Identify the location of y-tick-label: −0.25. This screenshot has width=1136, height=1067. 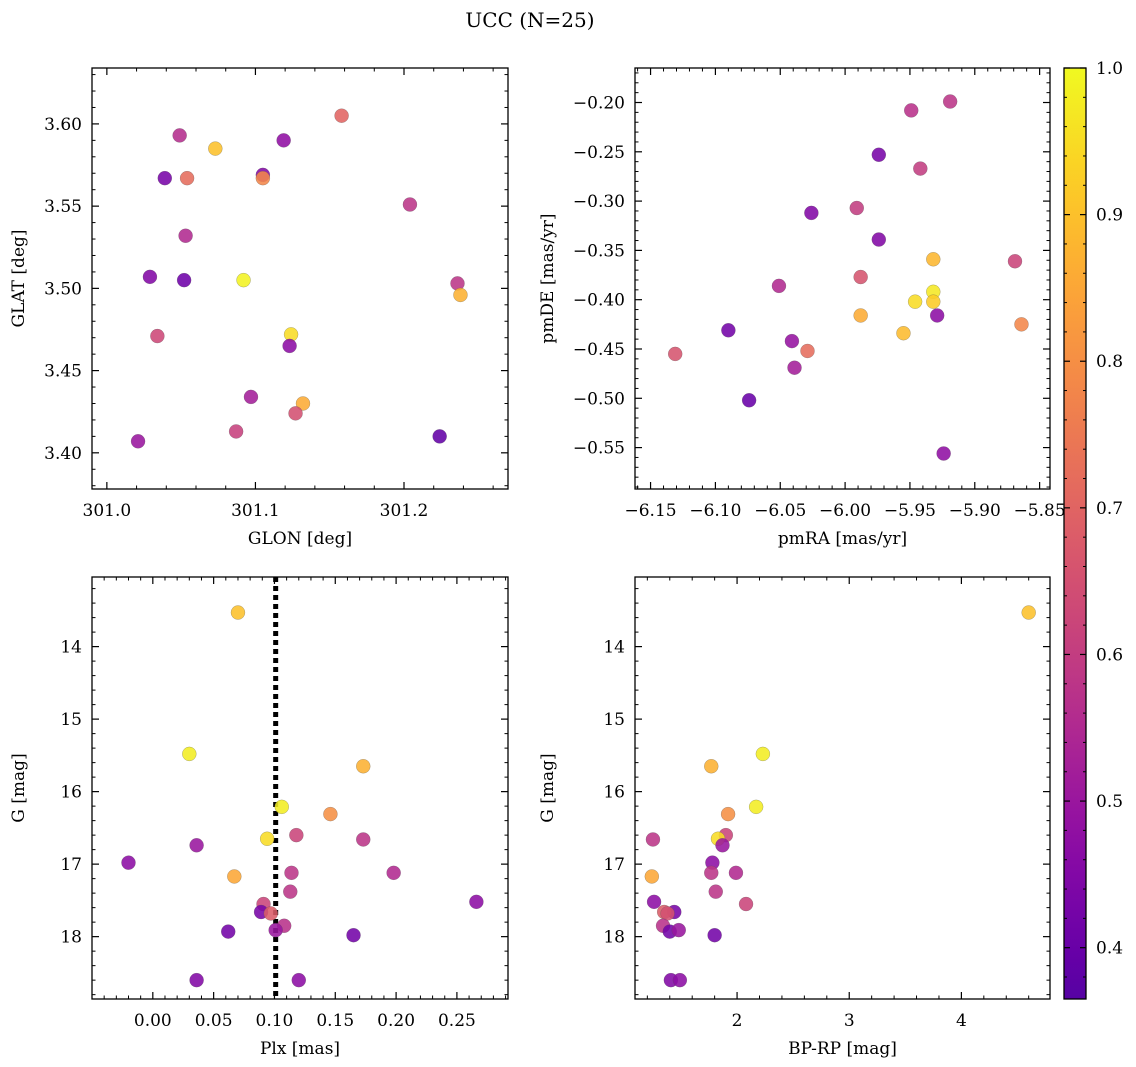
(599, 153).